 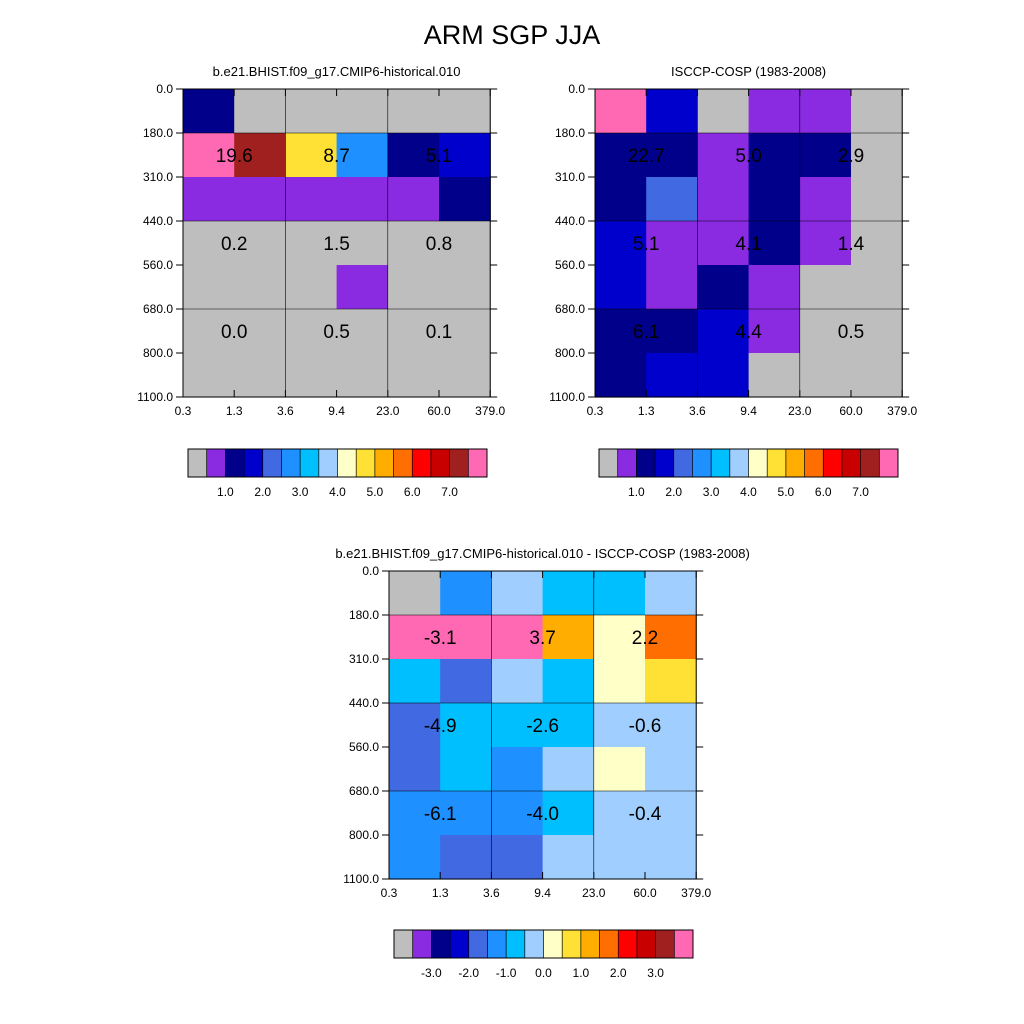 I want to click on colorbar-frame, so click(x=543, y=944).